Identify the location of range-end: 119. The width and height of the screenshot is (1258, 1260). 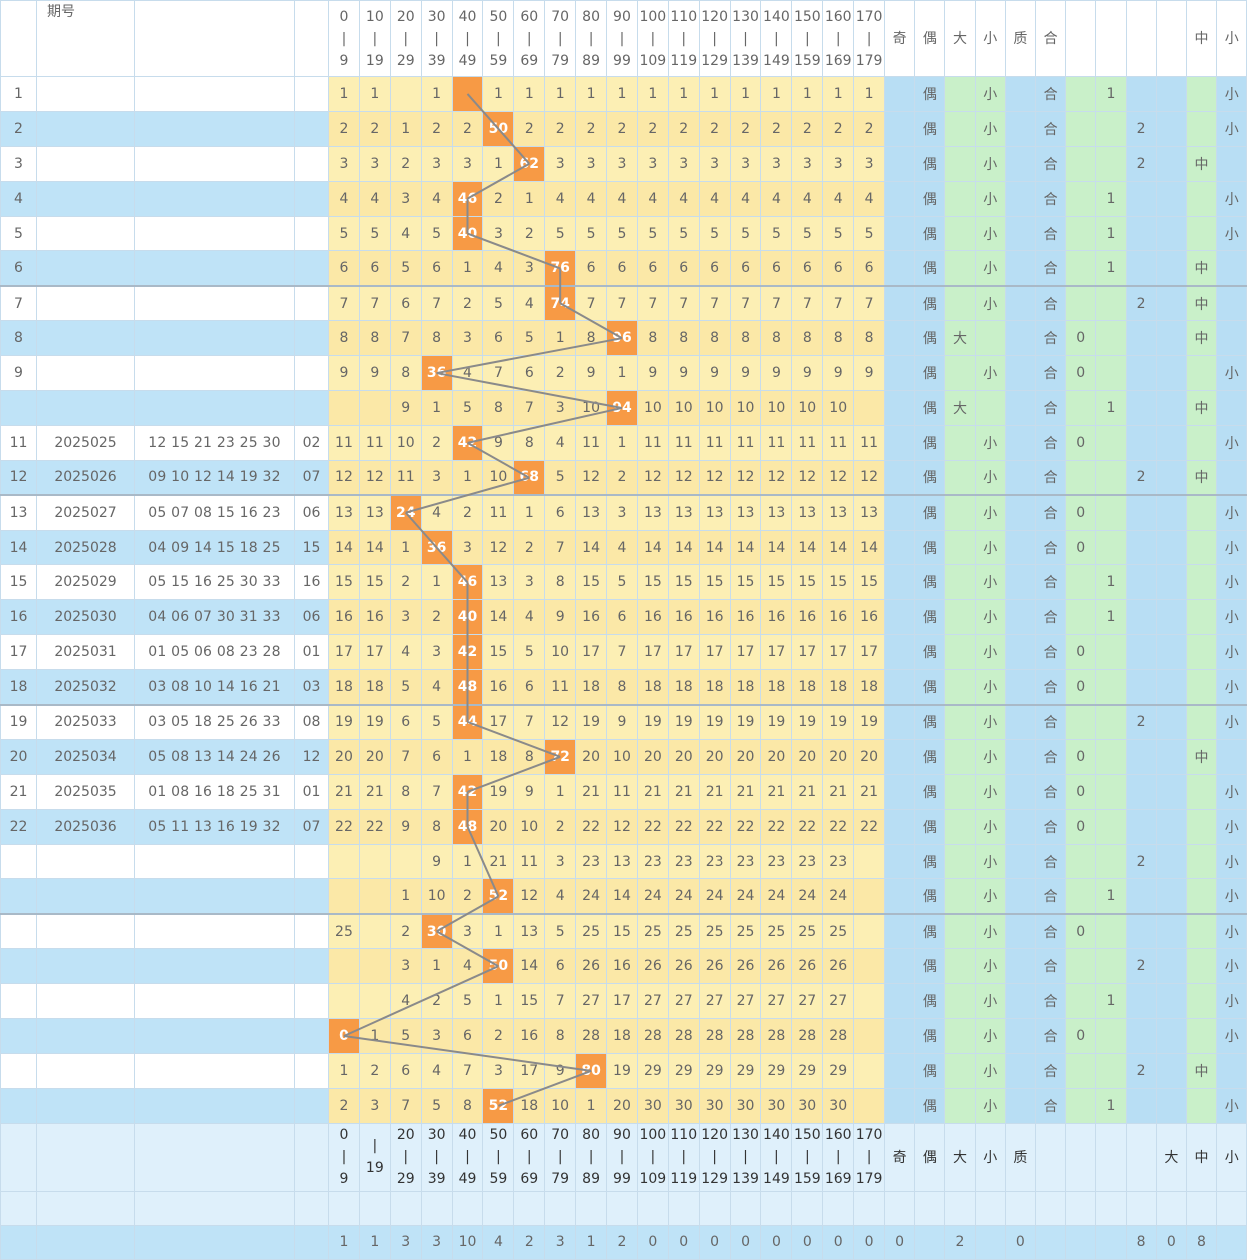
(684, 1179).